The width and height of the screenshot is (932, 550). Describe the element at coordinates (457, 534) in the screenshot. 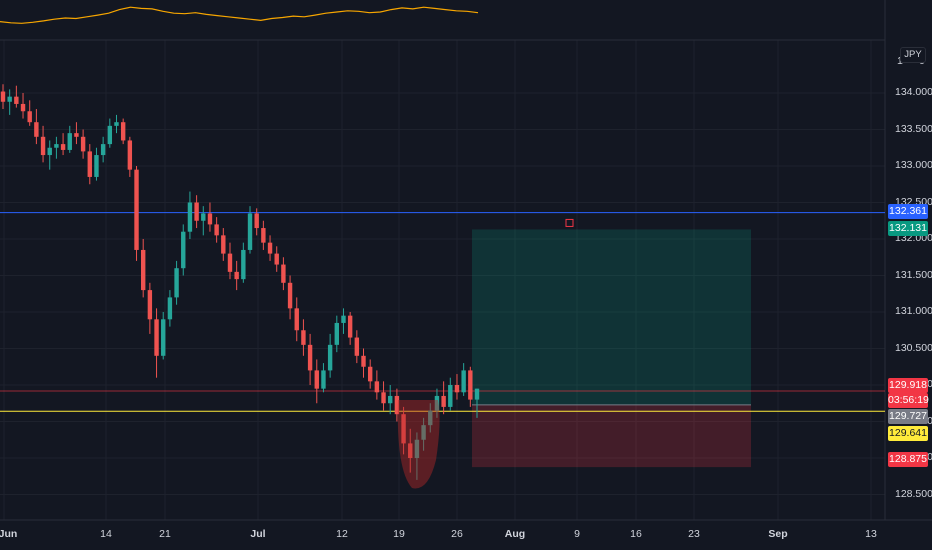

I see `time-label: 26` at that location.